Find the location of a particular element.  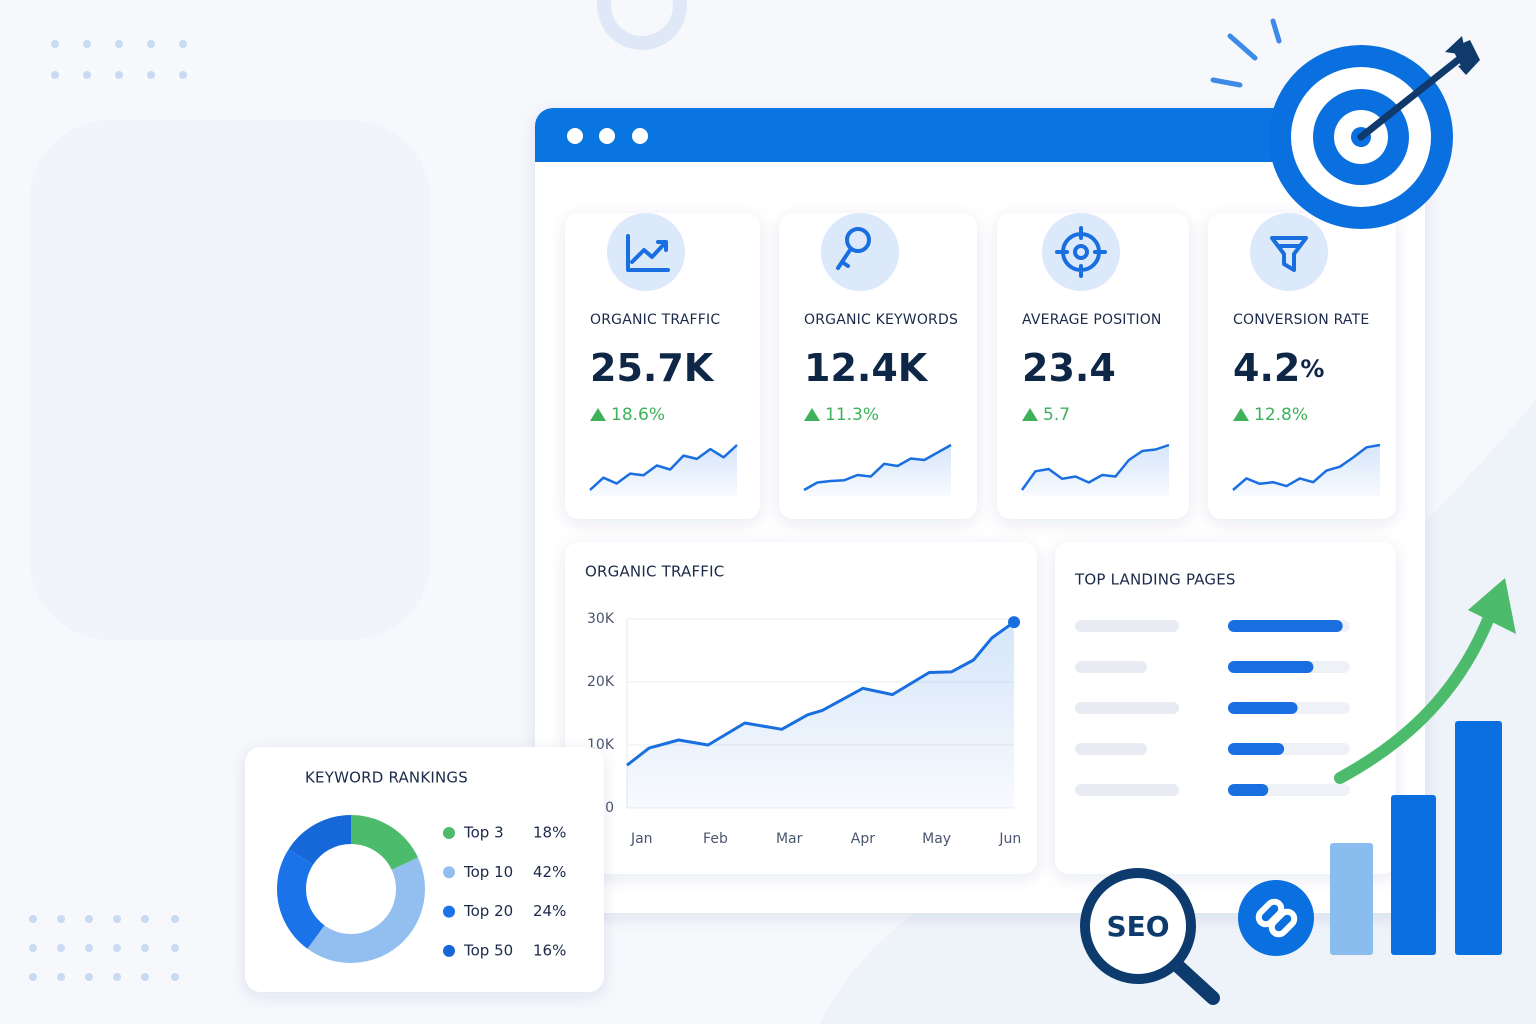

x-tick-label: Apr is located at coordinates (863, 839).